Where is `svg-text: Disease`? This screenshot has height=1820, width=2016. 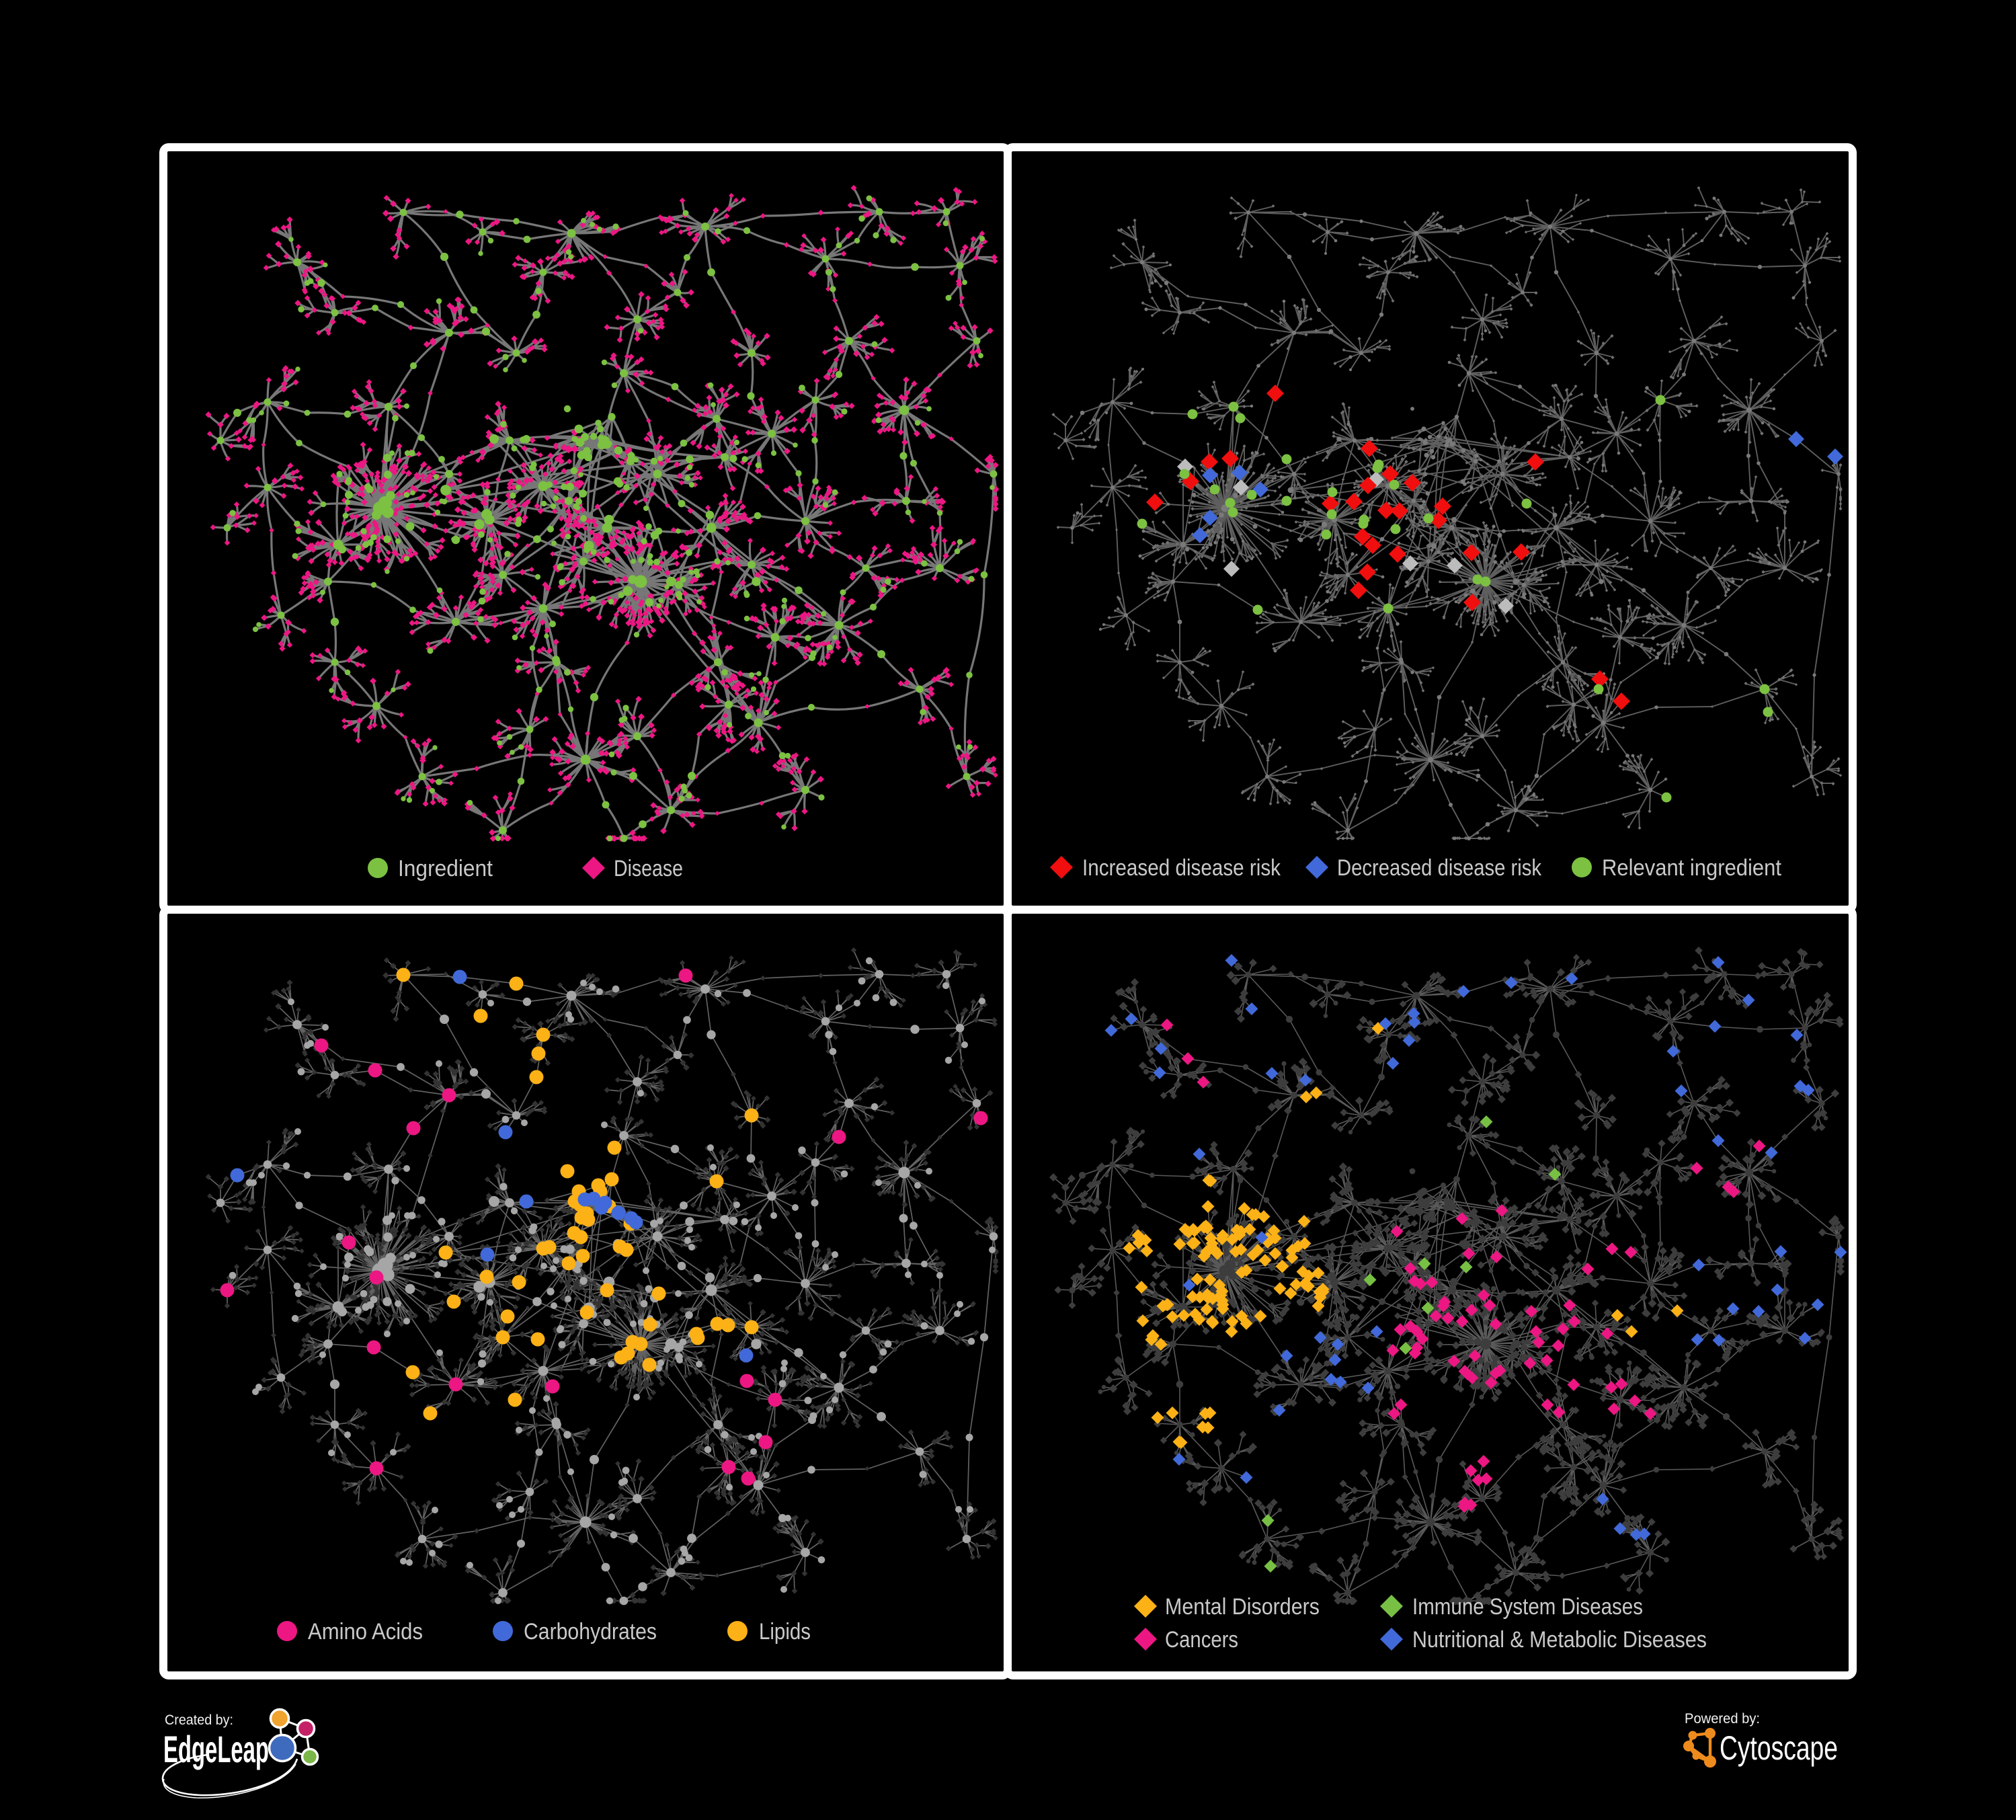 svg-text: Disease is located at coordinates (648, 868).